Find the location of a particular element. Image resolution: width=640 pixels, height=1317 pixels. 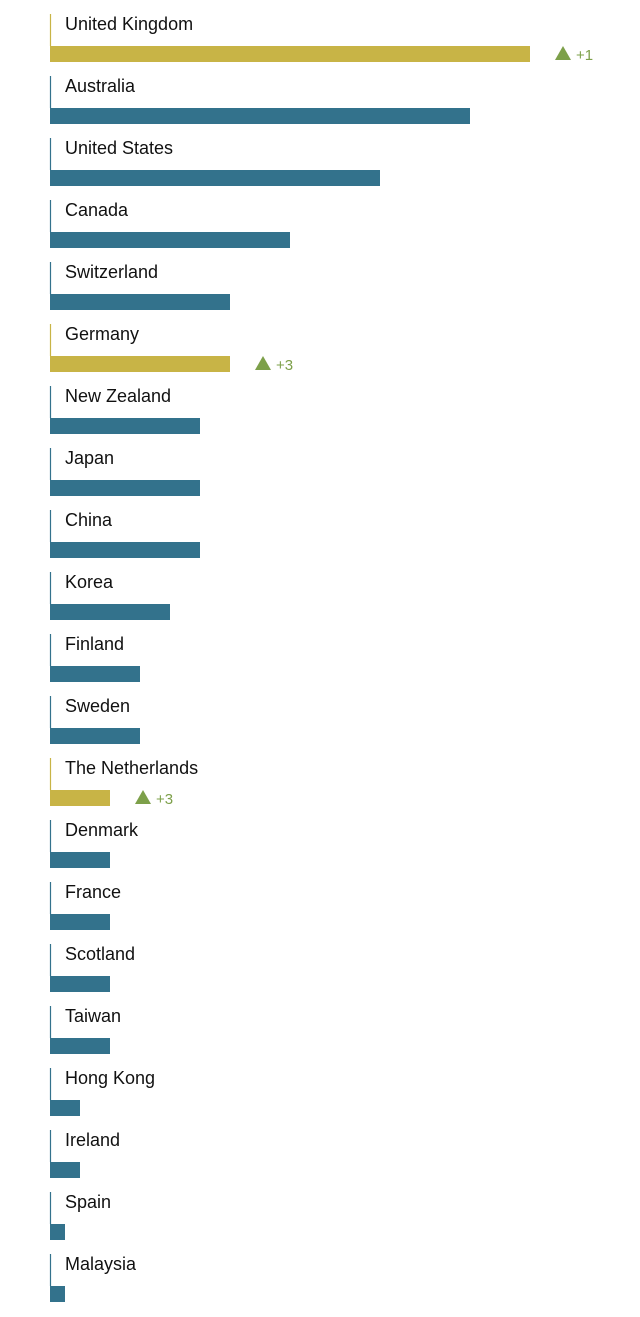

bar-row-scotland: Scotland is located at coordinates (92, 968).